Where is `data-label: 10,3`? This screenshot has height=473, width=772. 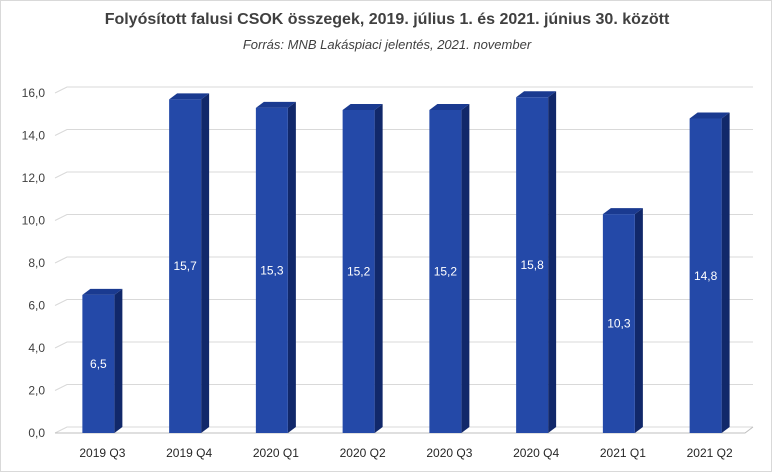
data-label: 10,3 is located at coordinates (619, 324).